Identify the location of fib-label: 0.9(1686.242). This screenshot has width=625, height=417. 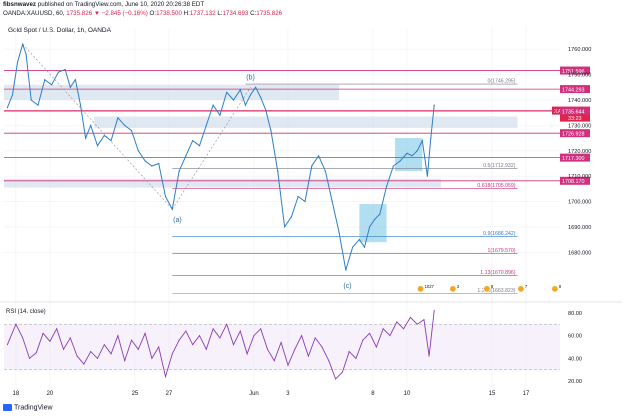
(499, 234).